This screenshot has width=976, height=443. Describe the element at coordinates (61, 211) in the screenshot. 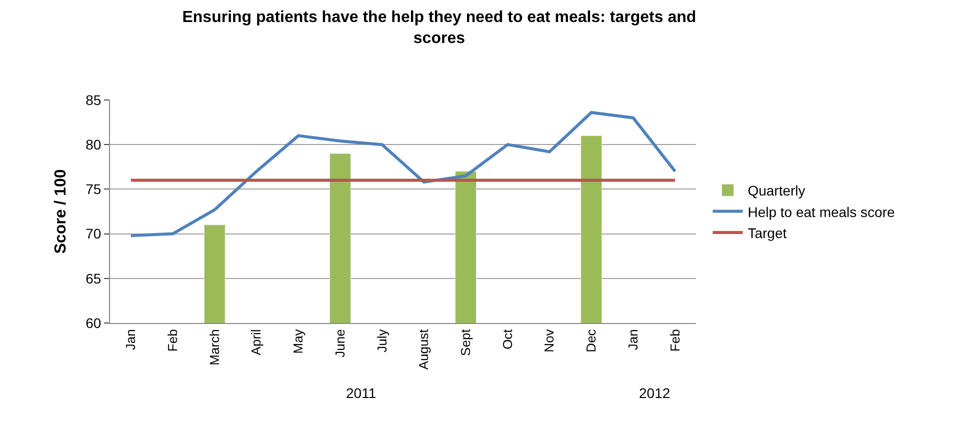

I see `y-axis-title: Score / 100` at that location.